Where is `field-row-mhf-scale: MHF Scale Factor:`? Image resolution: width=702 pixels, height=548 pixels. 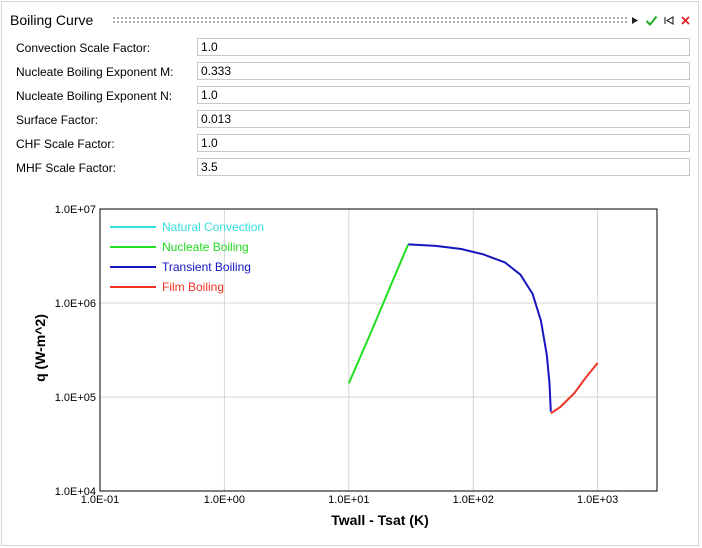
field-row-mhf-scale: MHF Scale Factor: is located at coordinates (350, 168).